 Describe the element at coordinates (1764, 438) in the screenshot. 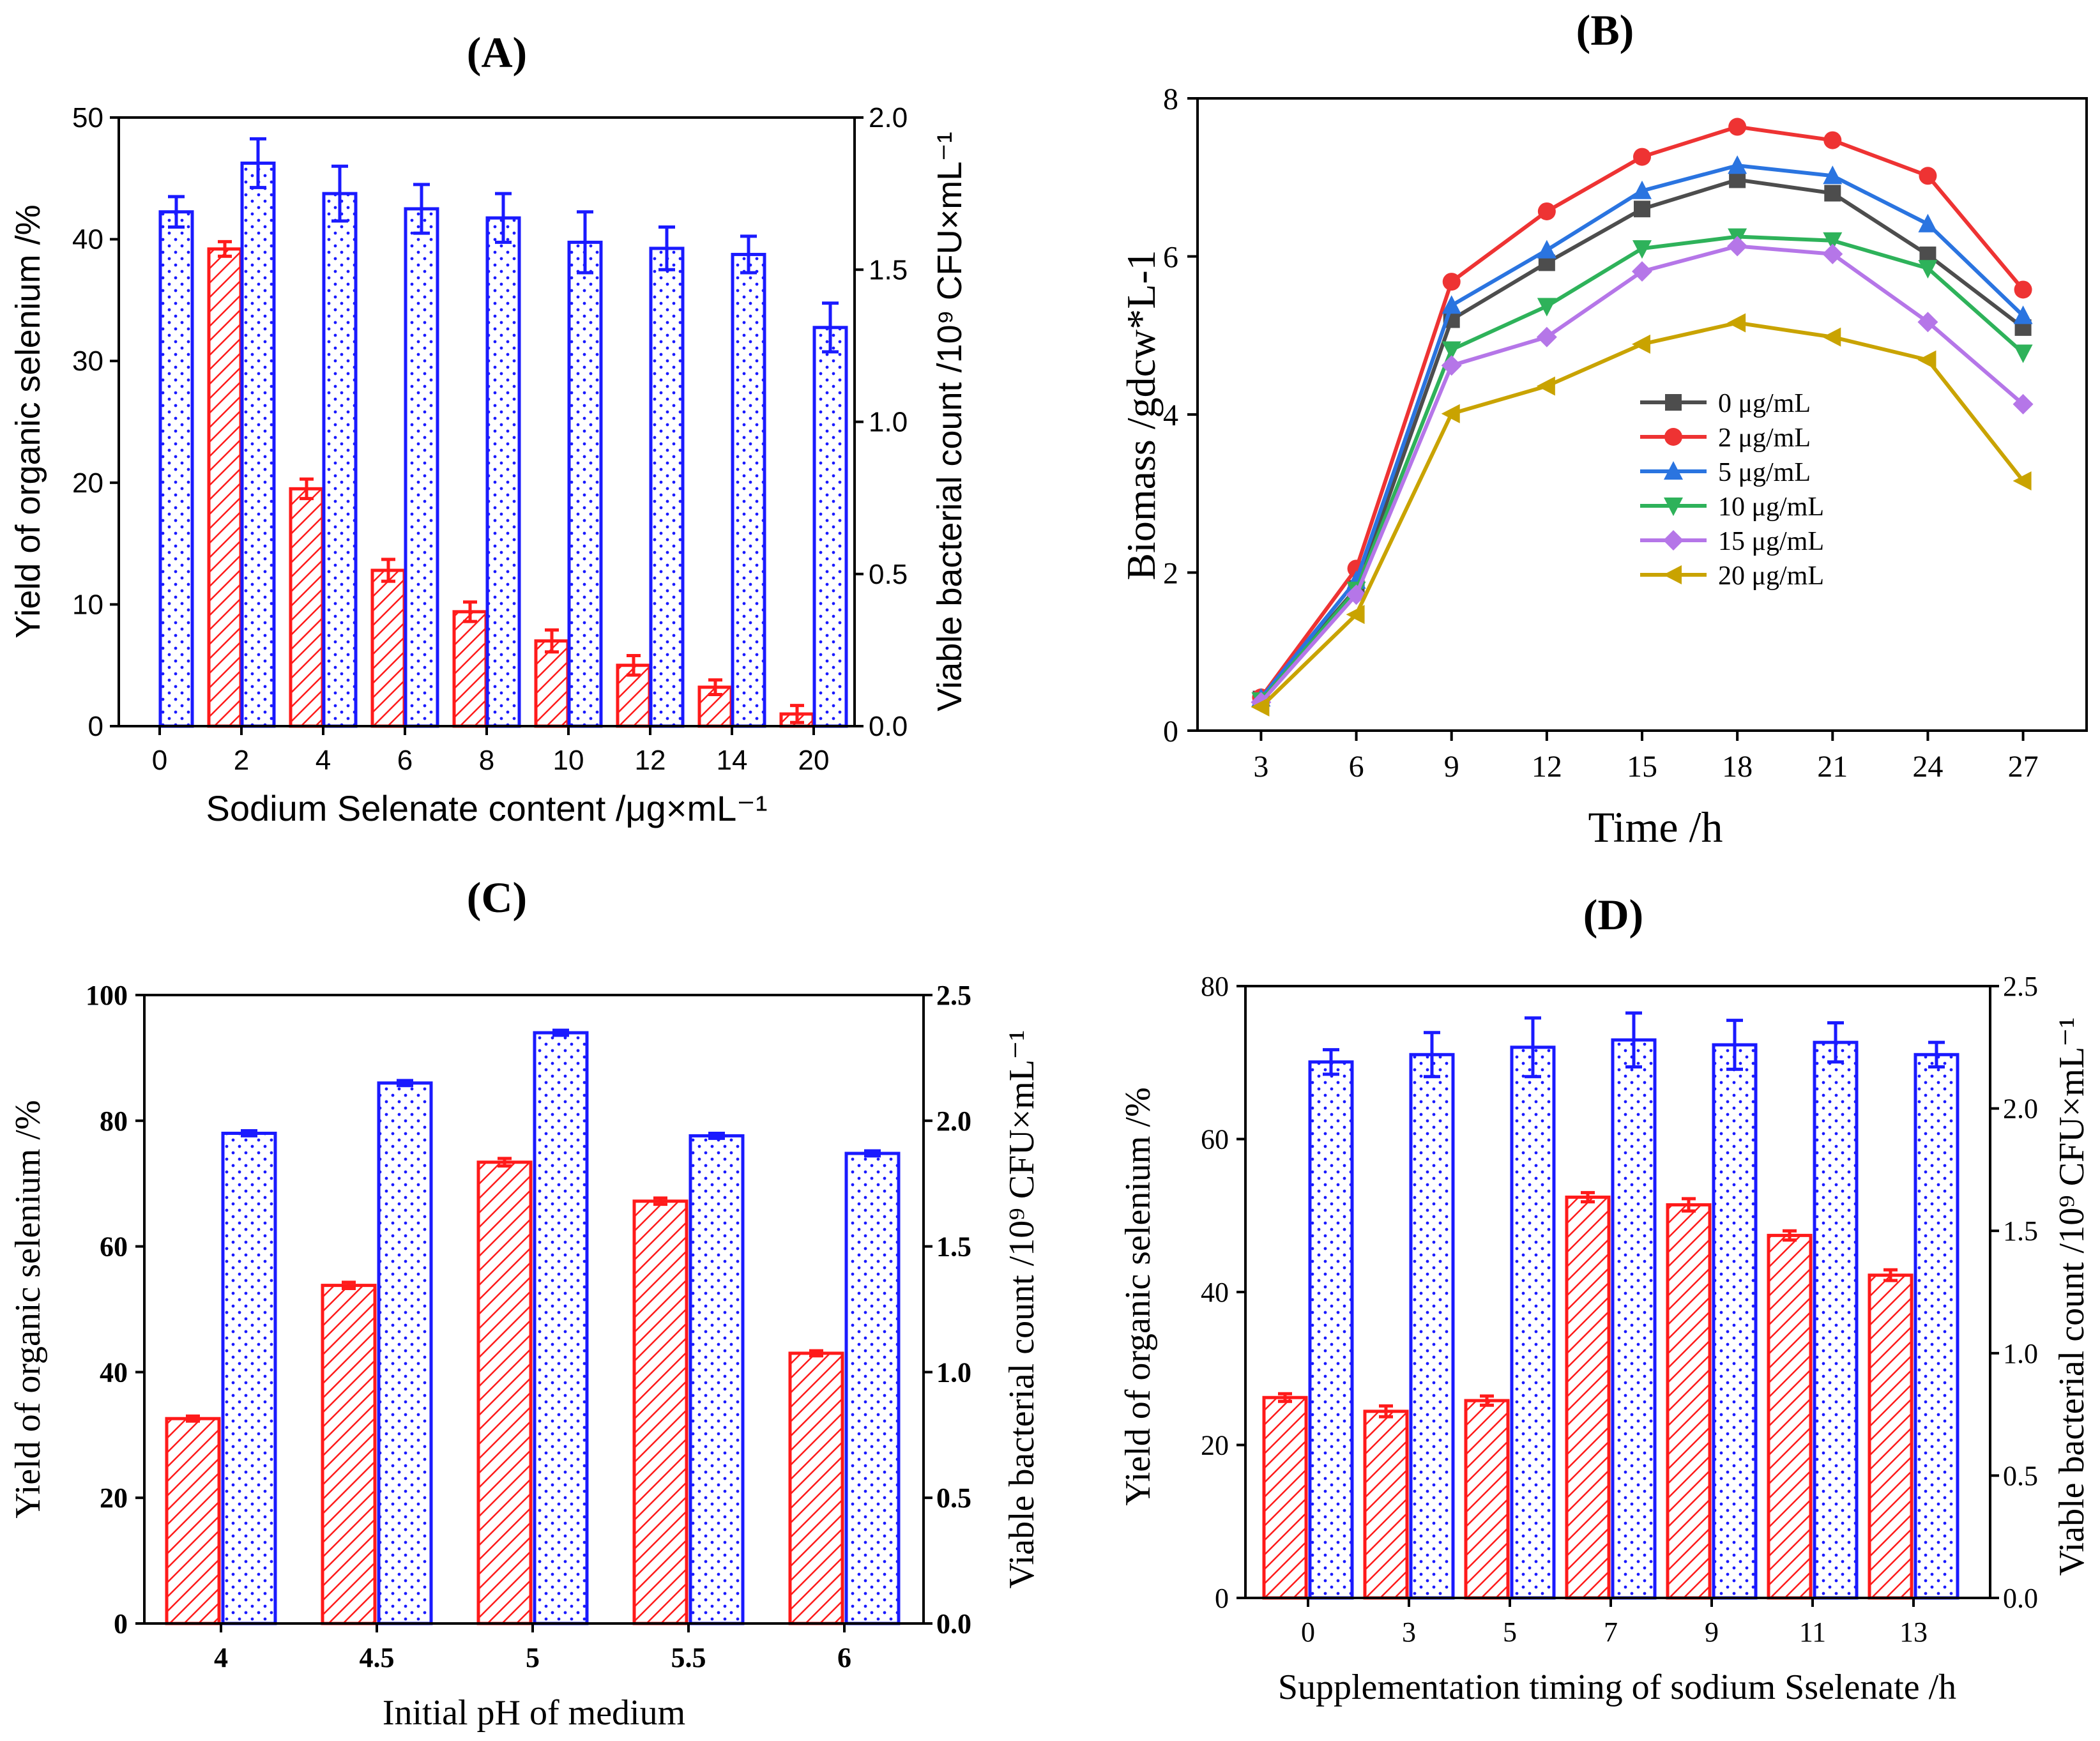

I see `legend-label: 2 μg/mL` at that location.